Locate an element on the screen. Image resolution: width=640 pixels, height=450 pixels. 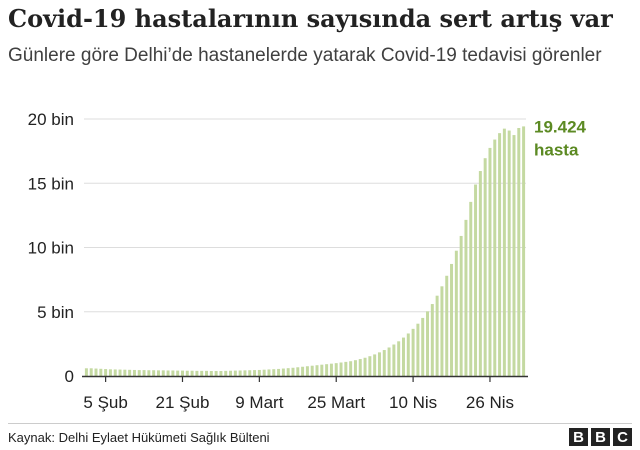
y-axis-tick-labels: 0 5 bin 10 bin 15 bin 20 bin is located at coordinates (51, 248).